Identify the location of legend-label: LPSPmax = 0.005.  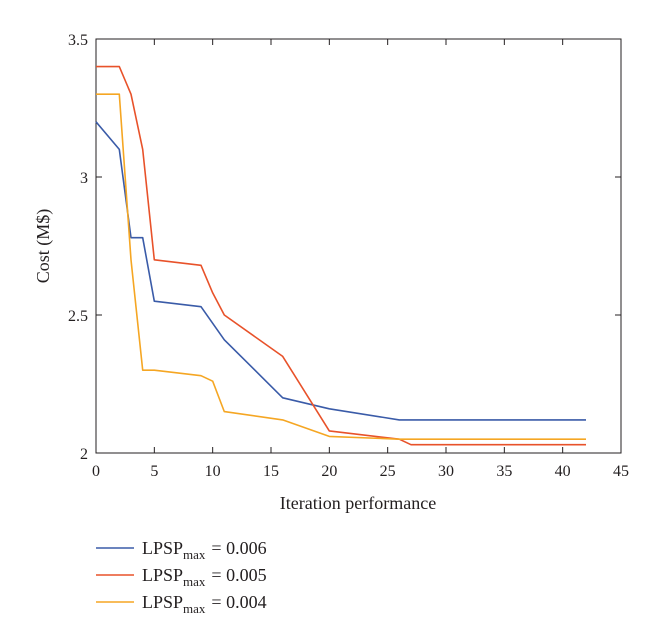
(204, 577).